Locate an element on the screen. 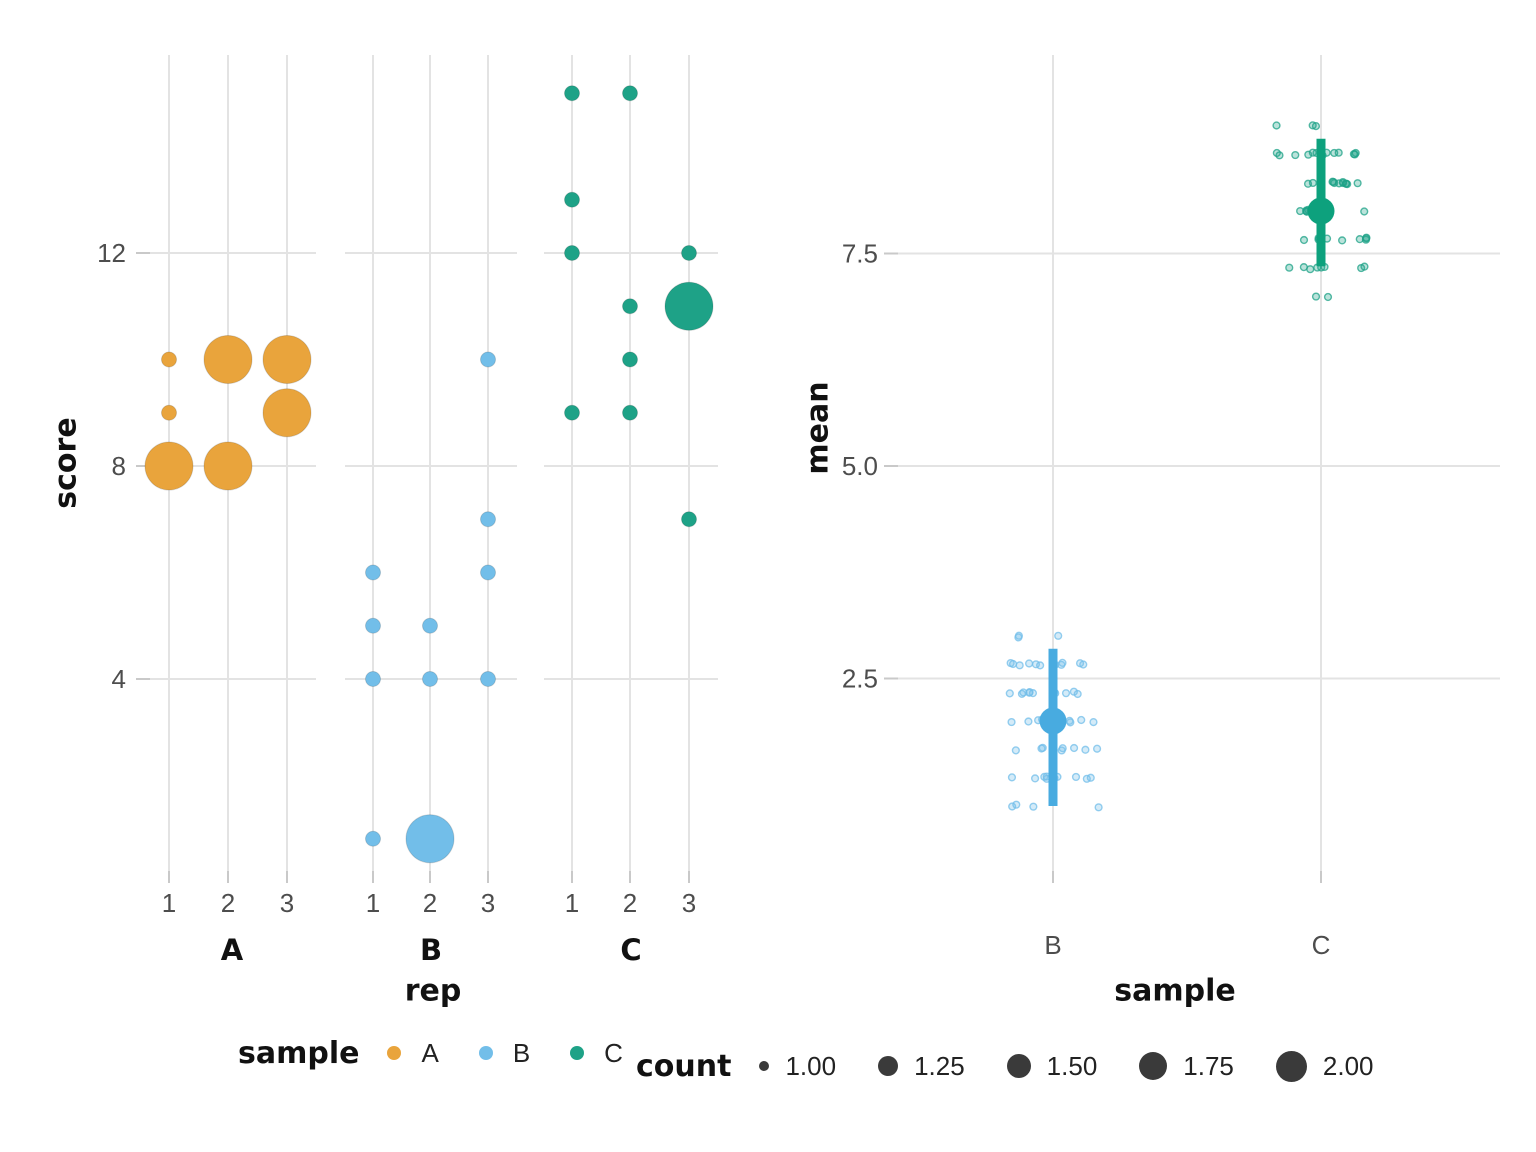 This screenshot has height=1152, width=1536. x-tick-label: B is located at coordinates (1052, 945).